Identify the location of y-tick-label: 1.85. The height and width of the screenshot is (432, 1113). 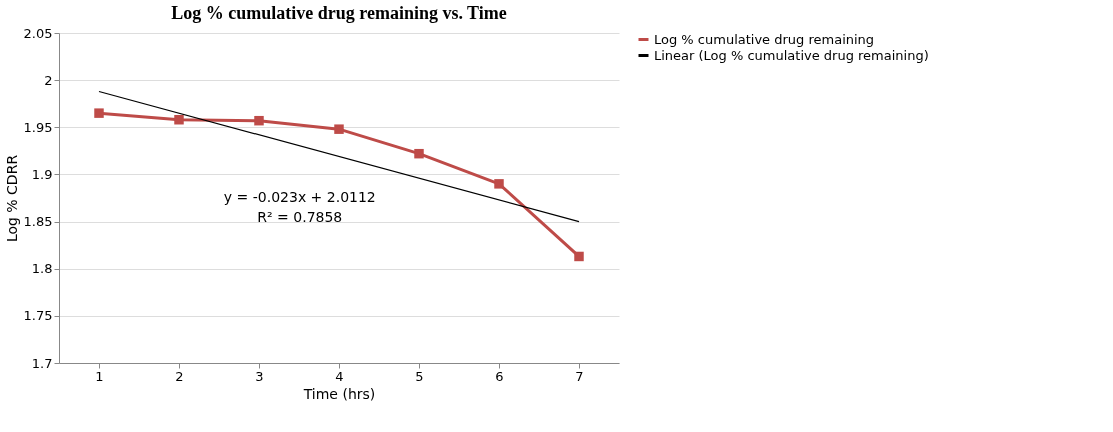
(38, 222).